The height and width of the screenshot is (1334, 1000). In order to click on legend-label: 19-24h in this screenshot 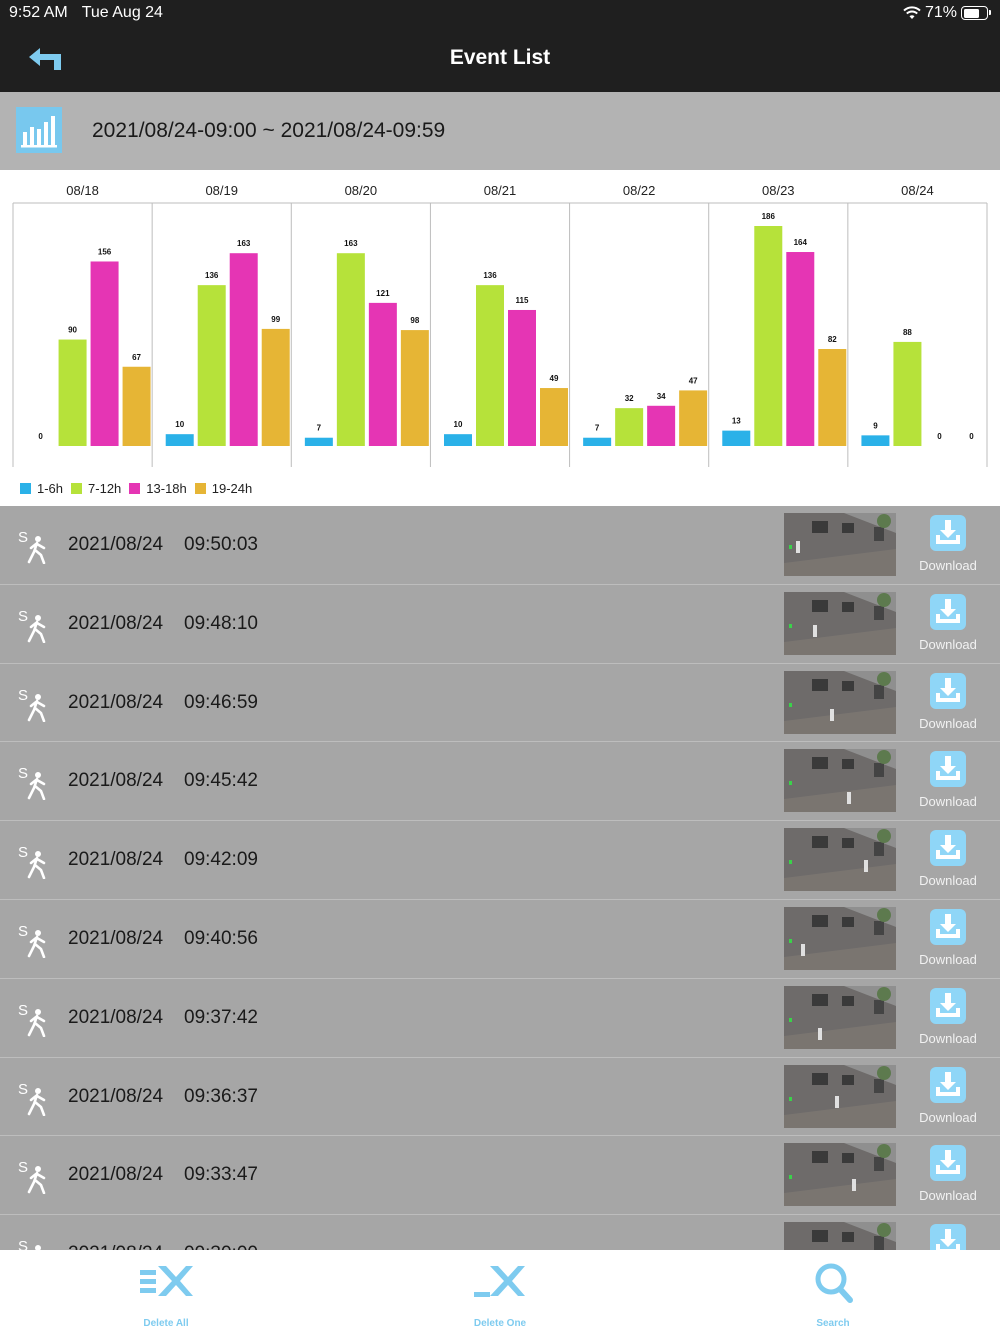, I will do `click(232, 488)`.